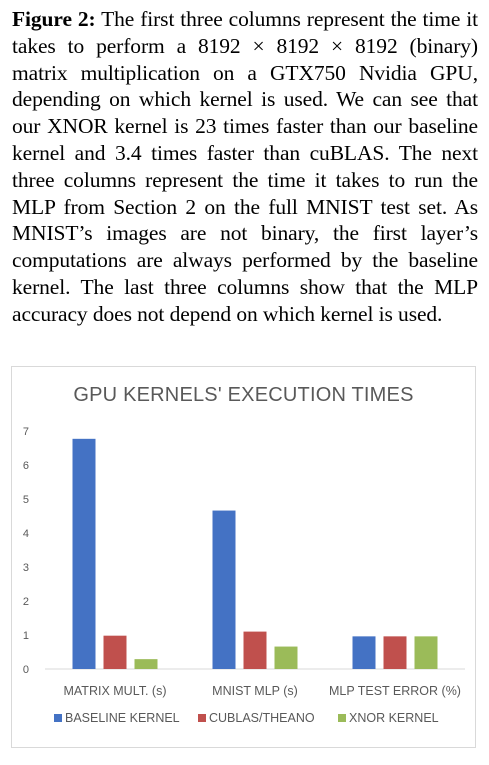 The height and width of the screenshot is (765, 489). What do you see at coordinates (262, 718) in the screenshot?
I see `legend-label: CUBLAS/THEANO` at bounding box center [262, 718].